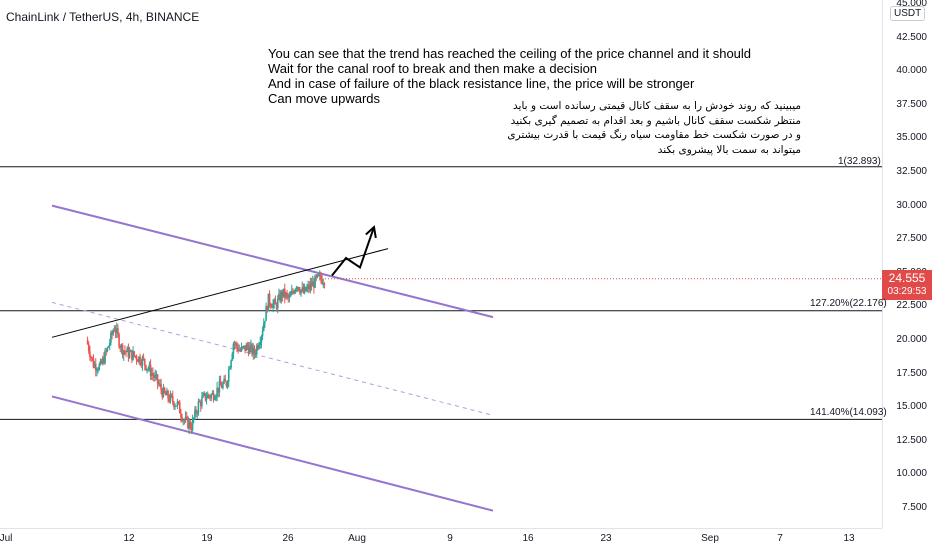 The height and width of the screenshot is (551, 932). I want to click on price-tick-label: 15.000, so click(911, 407).